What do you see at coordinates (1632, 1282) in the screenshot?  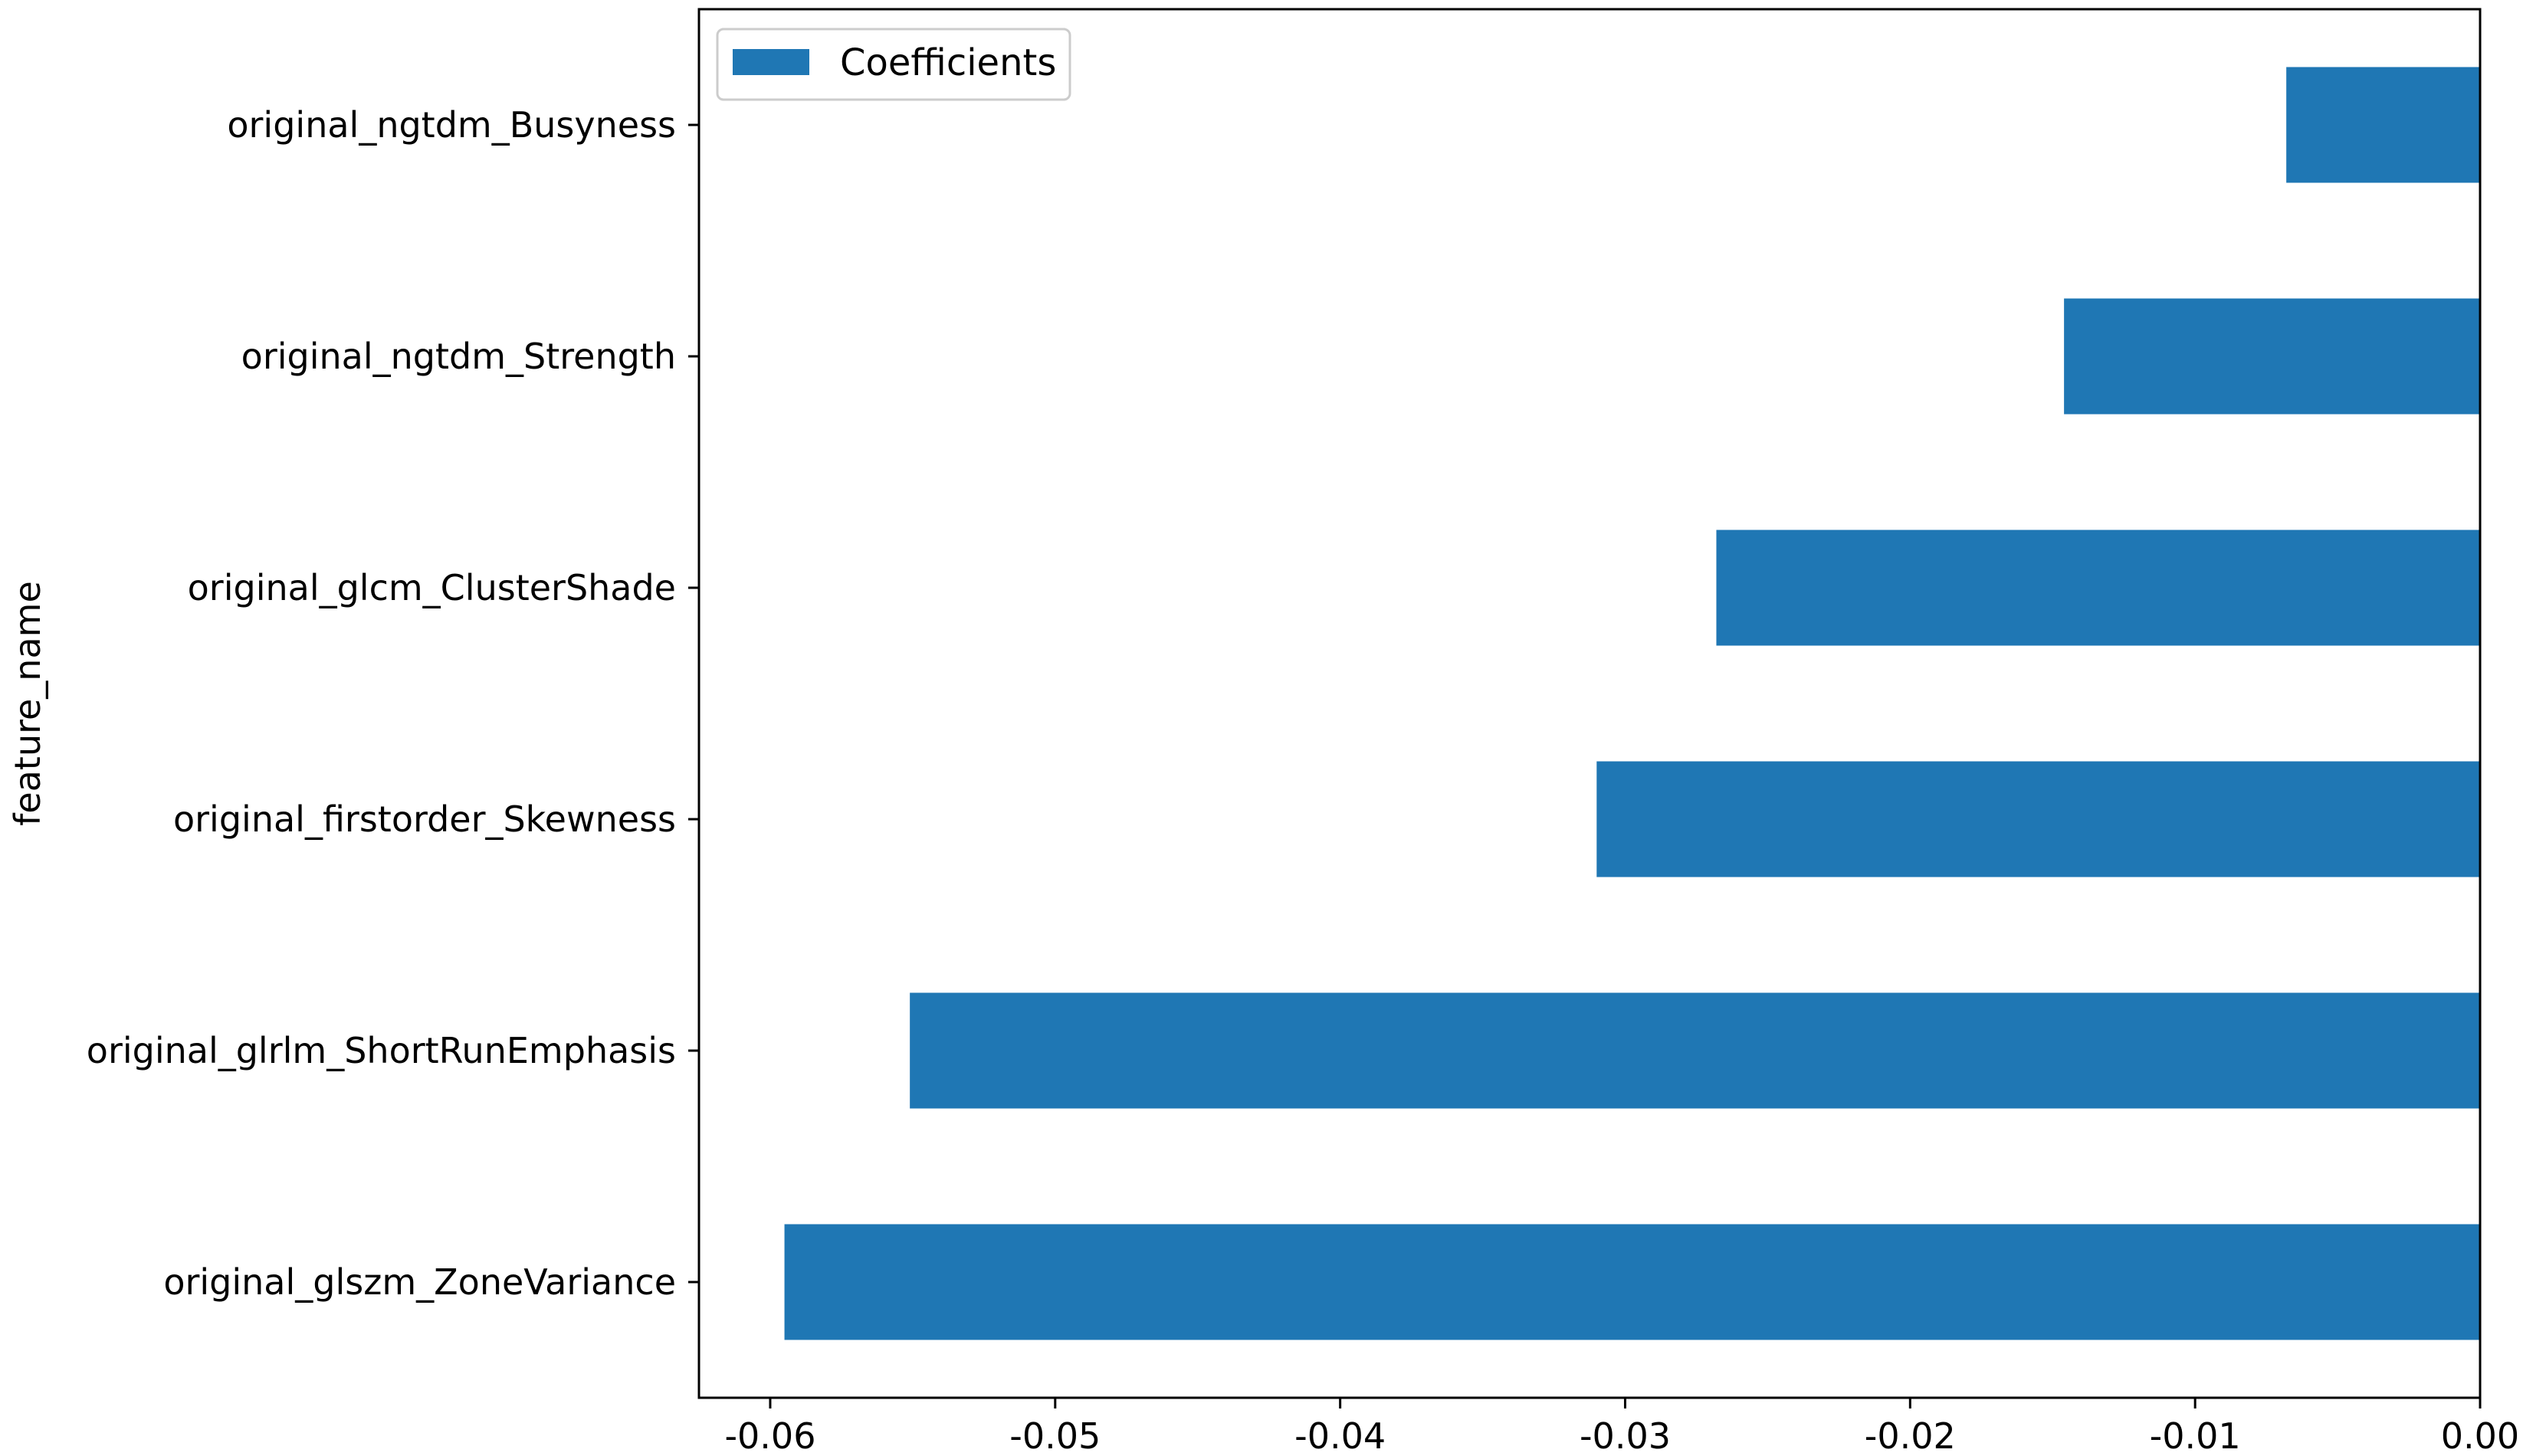 I see `bar-original_glszm_ZoneVariance` at bounding box center [1632, 1282].